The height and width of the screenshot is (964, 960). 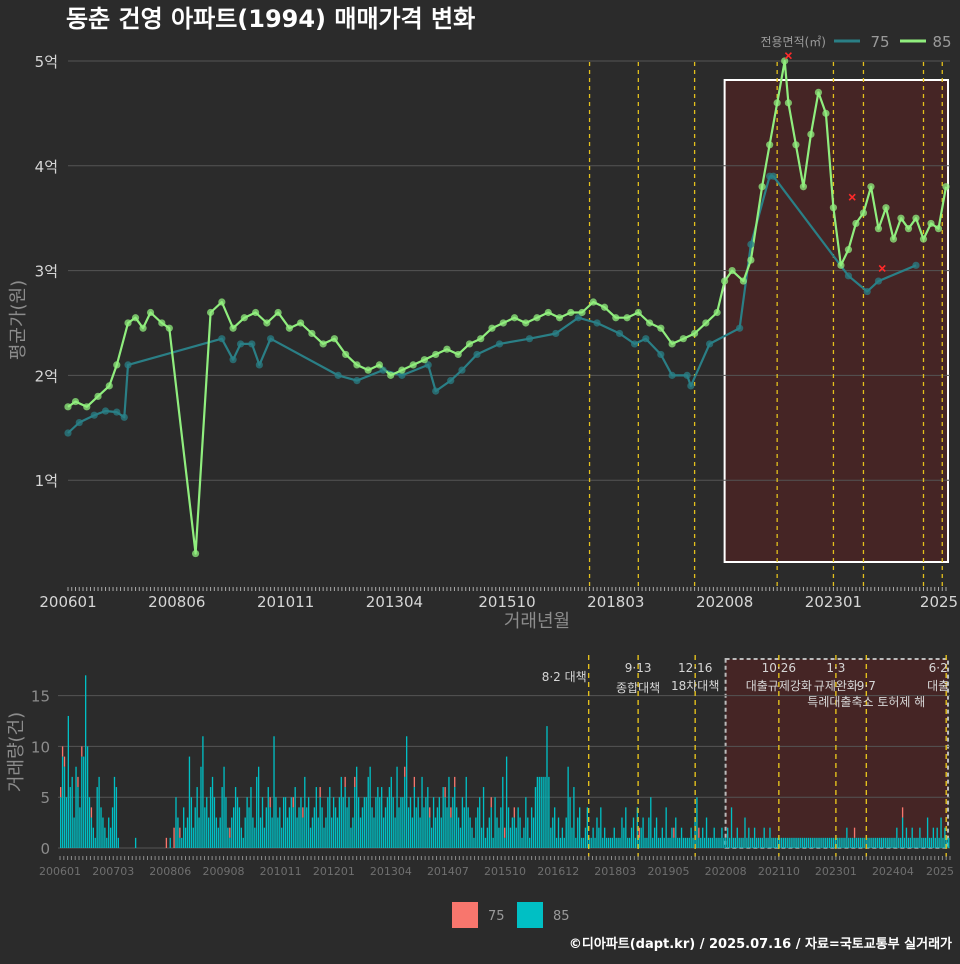 I want to click on bar-y-tick-label: 5, so click(x=45, y=798).